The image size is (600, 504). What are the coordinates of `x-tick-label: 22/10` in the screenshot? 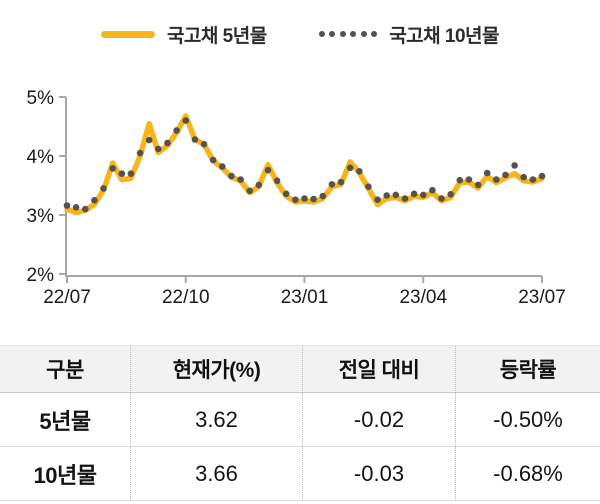 It's located at (186, 297).